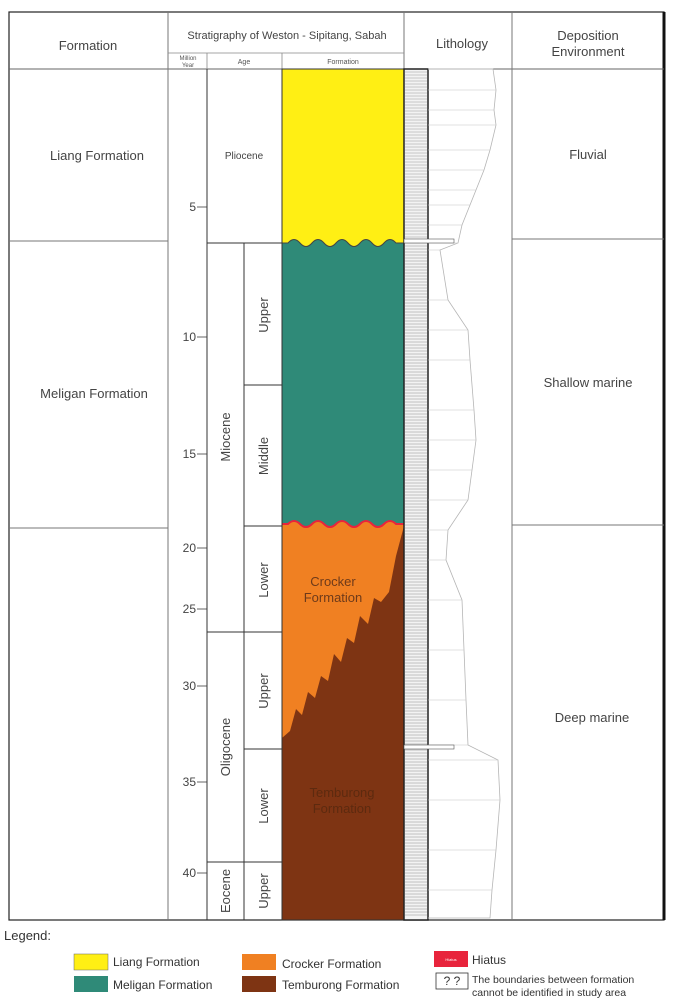  Describe the element at coordinates (343, 723) in the screenshot. I see `temburong-fill` at that location.